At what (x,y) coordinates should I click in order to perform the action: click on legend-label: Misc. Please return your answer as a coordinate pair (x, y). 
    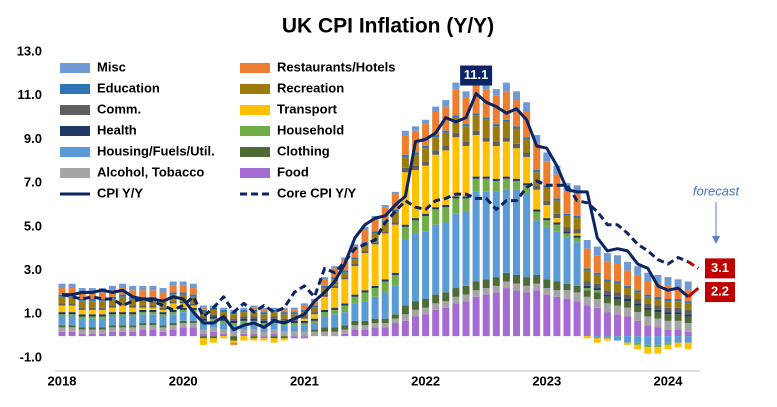
    Looking at the image, I should click on (111, 66).